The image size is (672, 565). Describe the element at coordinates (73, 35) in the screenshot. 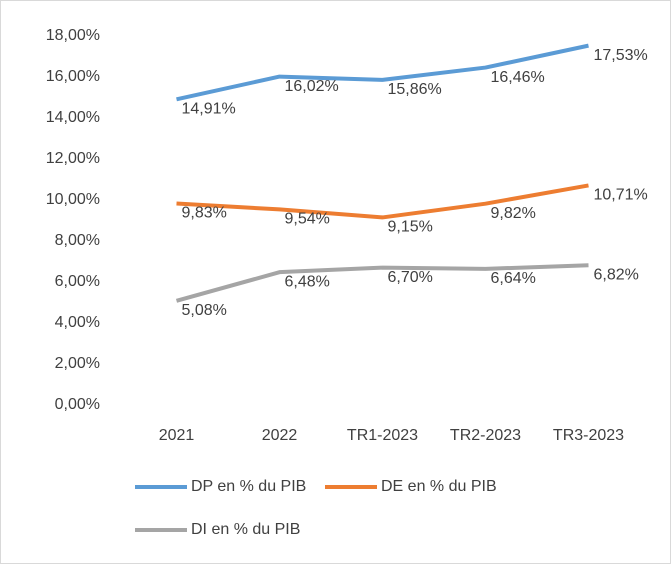

I see `y-tick-label: 18,00%` at that location.